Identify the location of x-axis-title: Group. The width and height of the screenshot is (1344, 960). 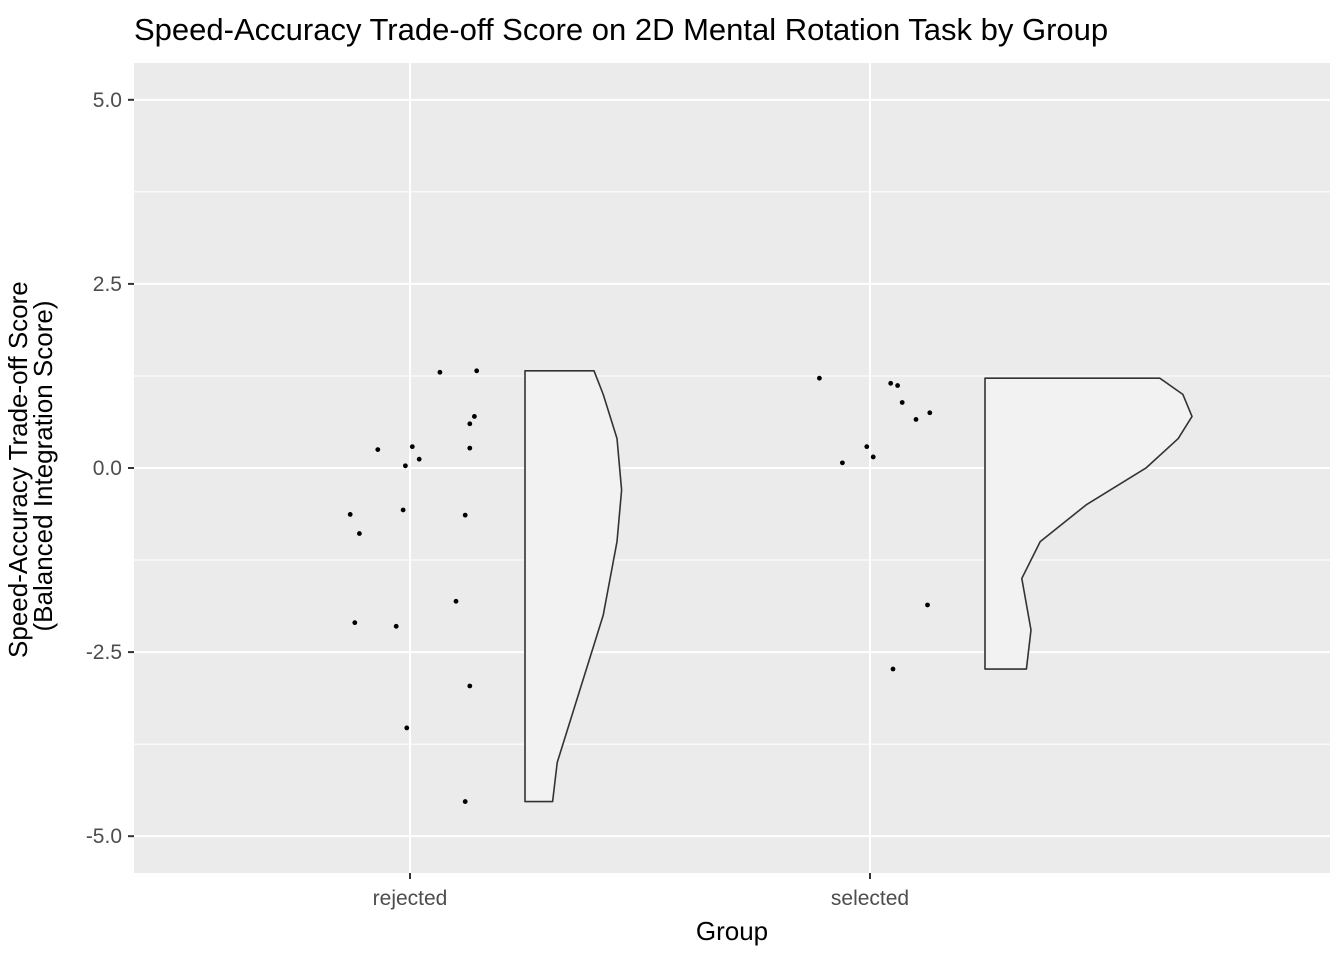
(732, 931).